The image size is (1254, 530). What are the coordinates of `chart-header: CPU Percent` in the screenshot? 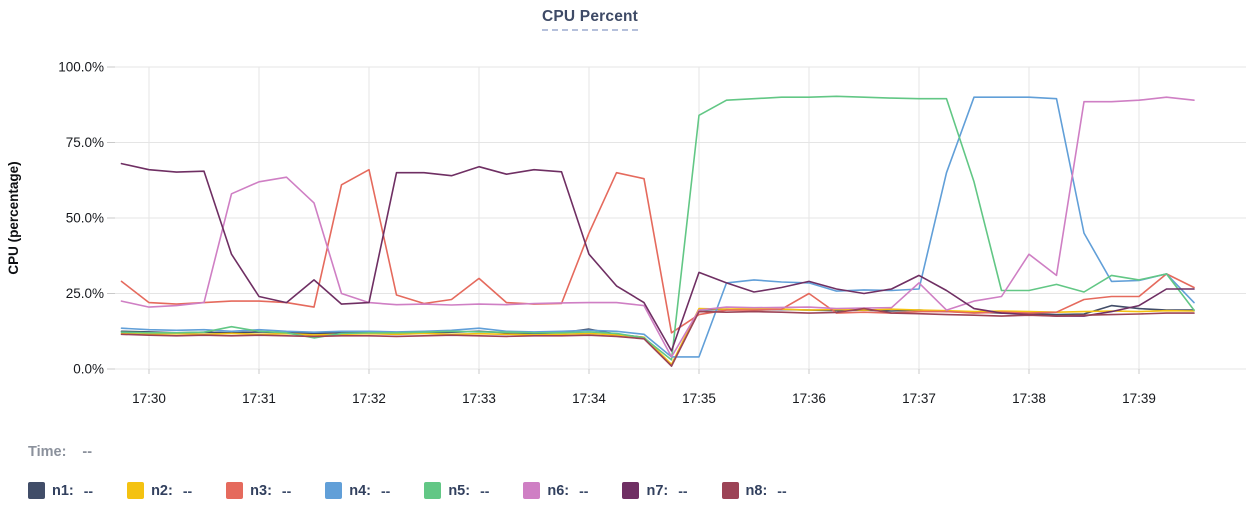 It's located at (590, 19).